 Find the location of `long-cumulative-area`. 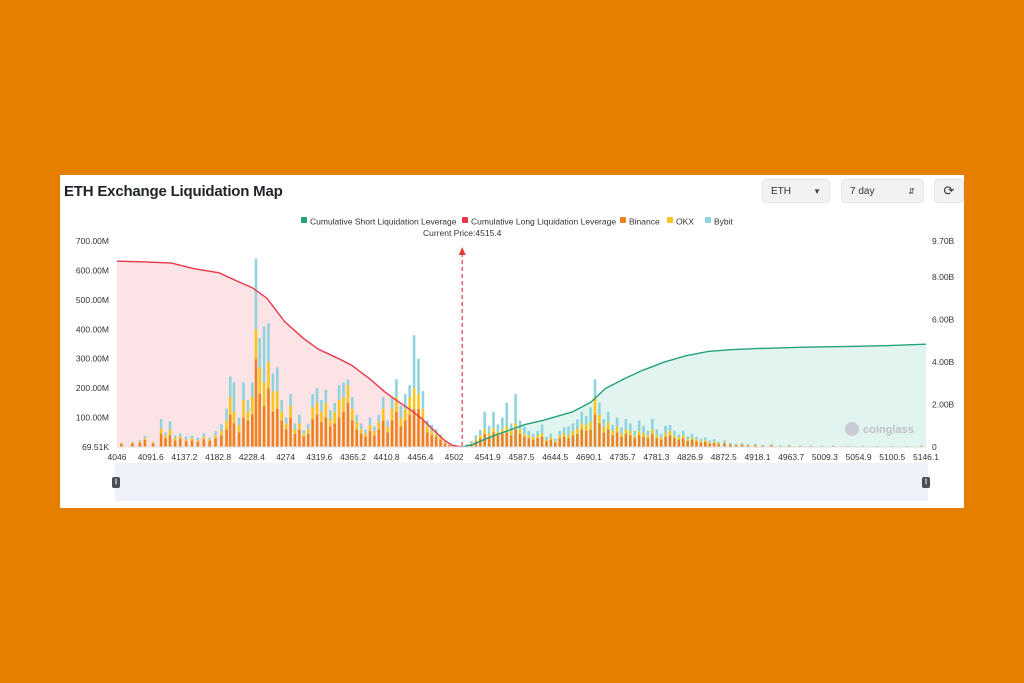

long-cumulative-area is located at coordinates (289, 354).